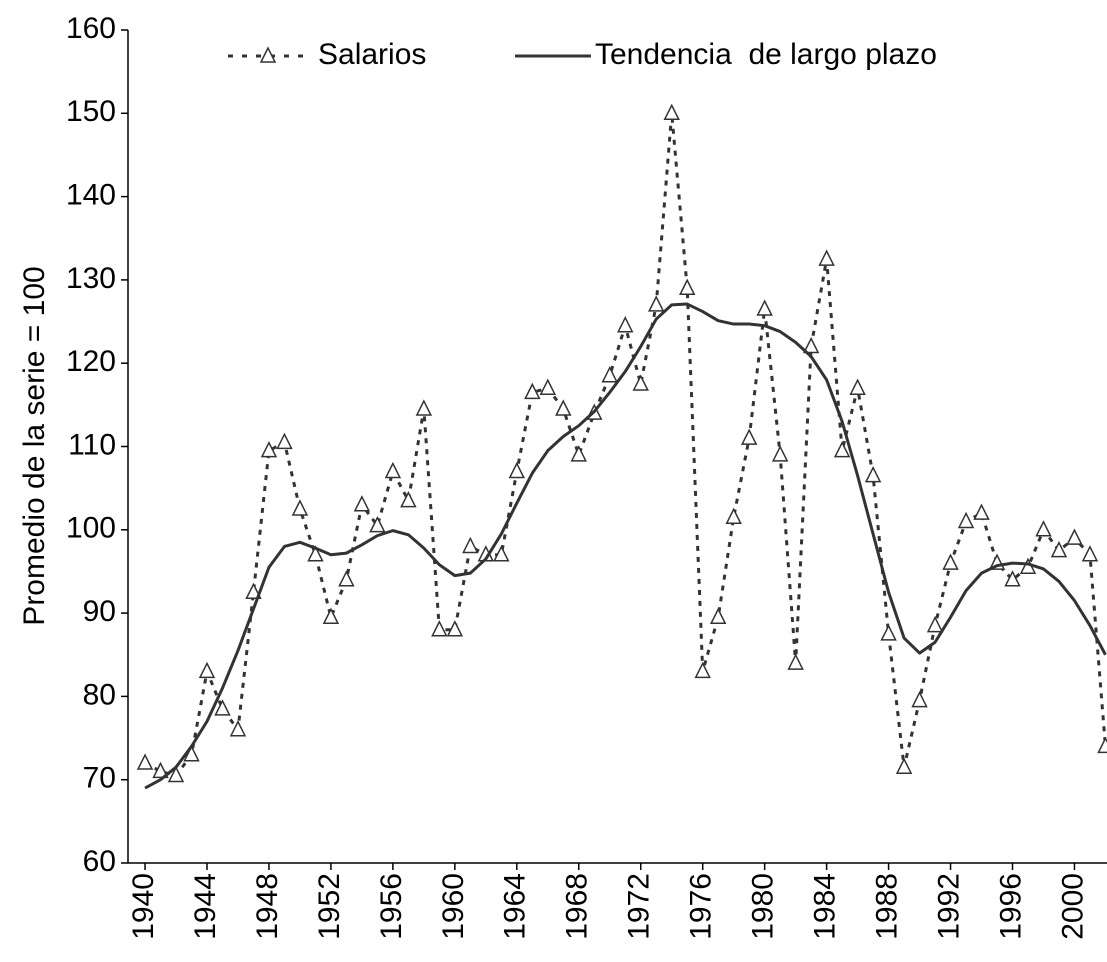 The image size is (1107, 962). I want to click on x-tick-label: 1976, so click(701, 906).